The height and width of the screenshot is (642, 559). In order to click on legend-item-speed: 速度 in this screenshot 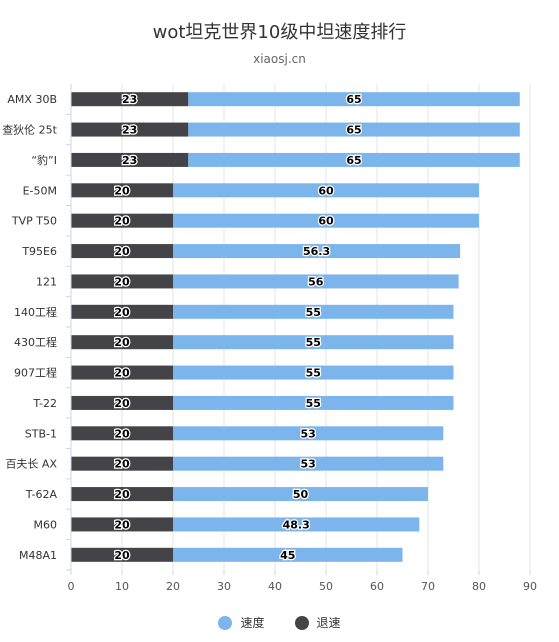, I will do `click(241, 622)`.